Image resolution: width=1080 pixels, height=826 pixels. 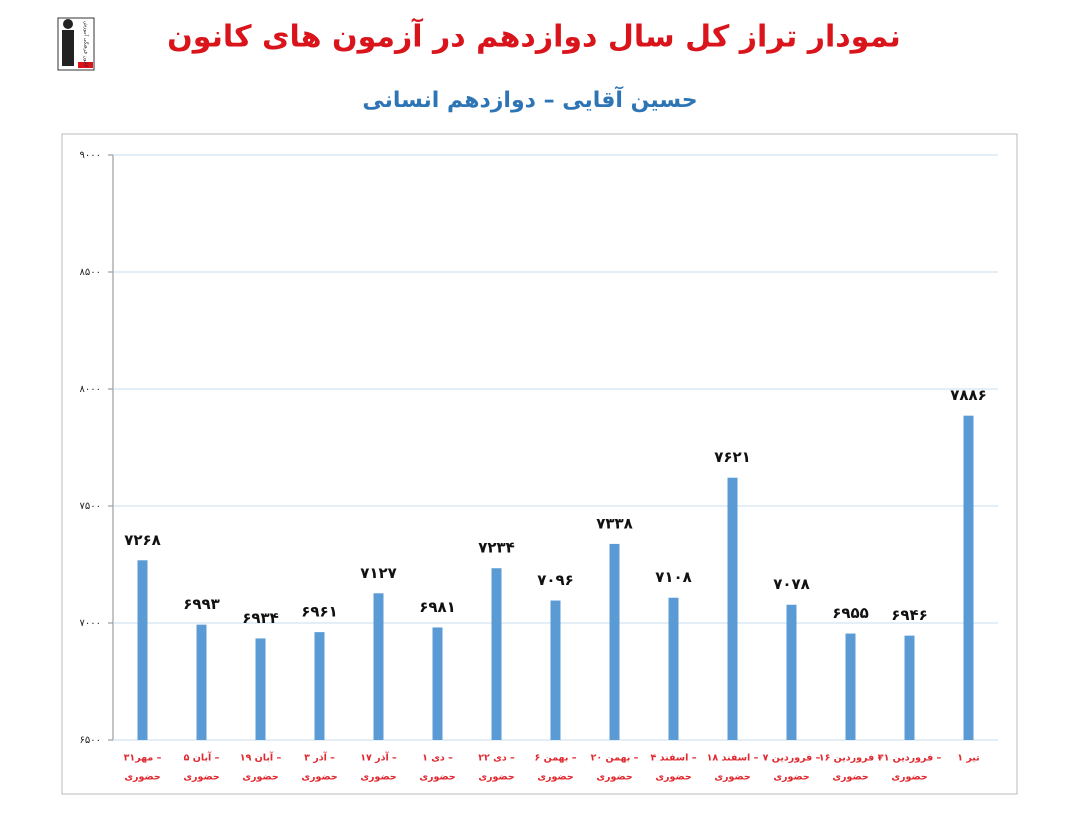 I want to click on logo-badge, so click(x=85, y=65).